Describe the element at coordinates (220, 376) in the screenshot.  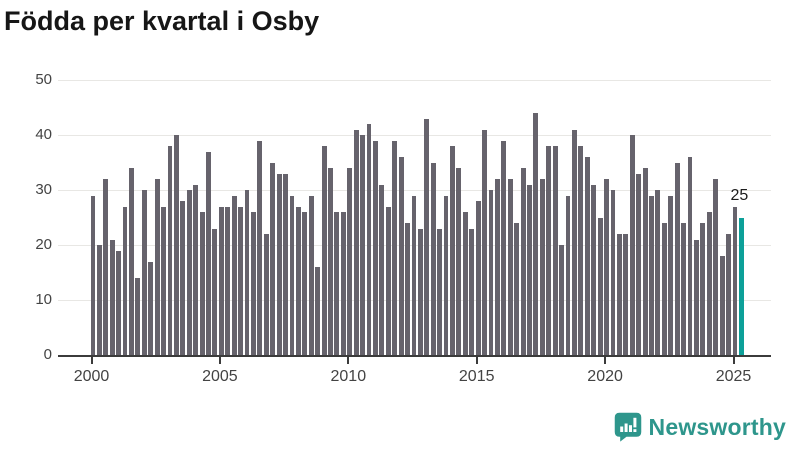
I see `x-axis-label-2005: 2005` at that location.